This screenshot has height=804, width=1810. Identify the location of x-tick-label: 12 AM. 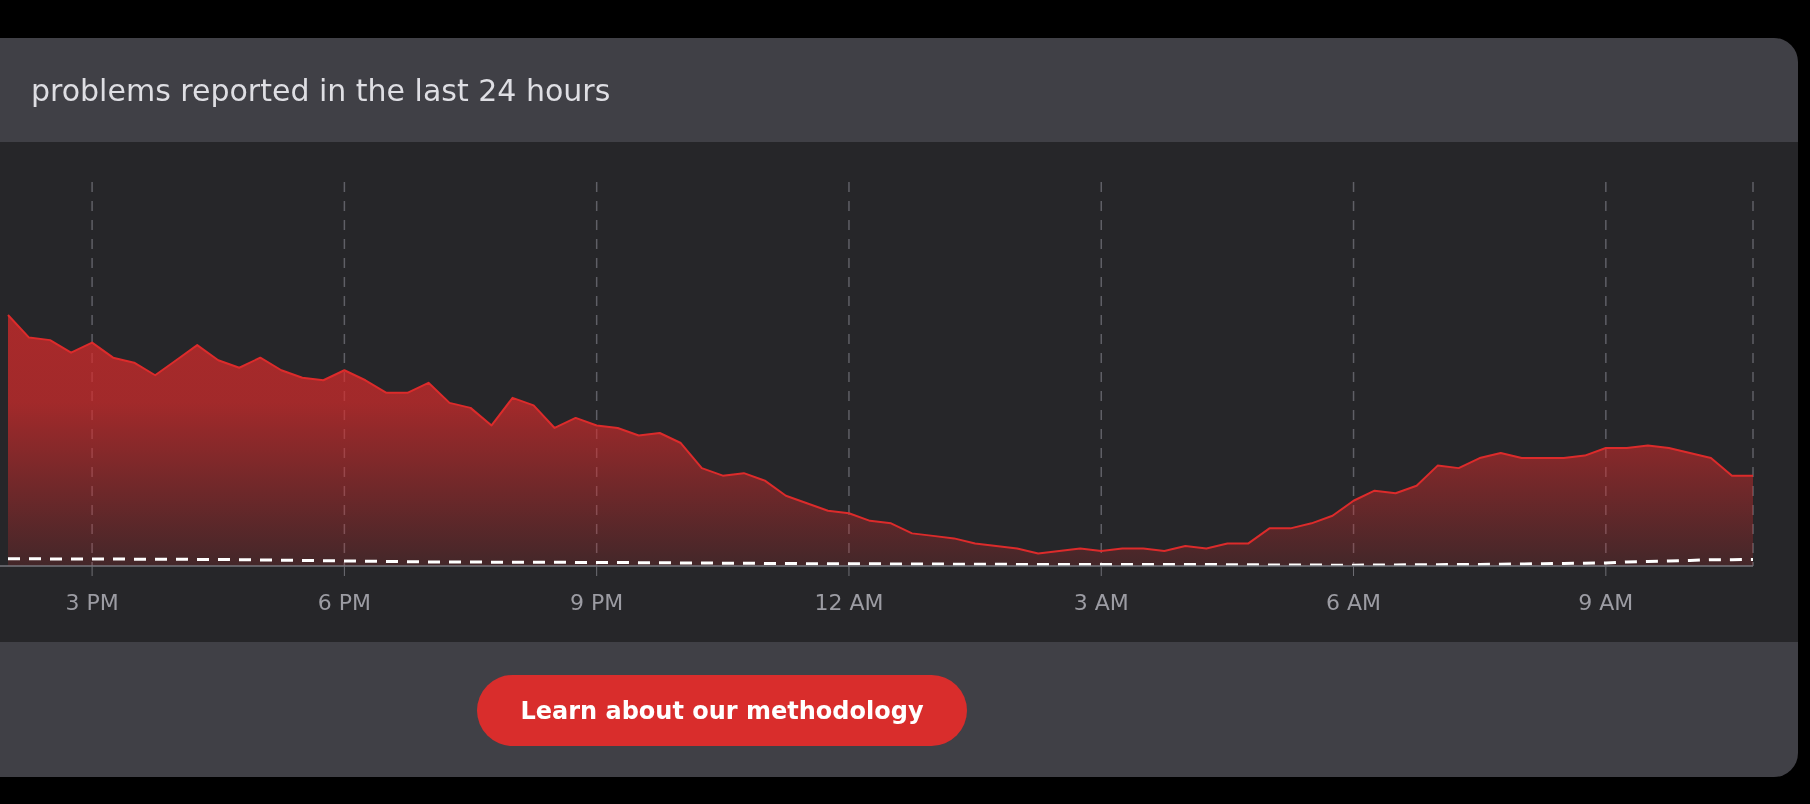
(849, 602).